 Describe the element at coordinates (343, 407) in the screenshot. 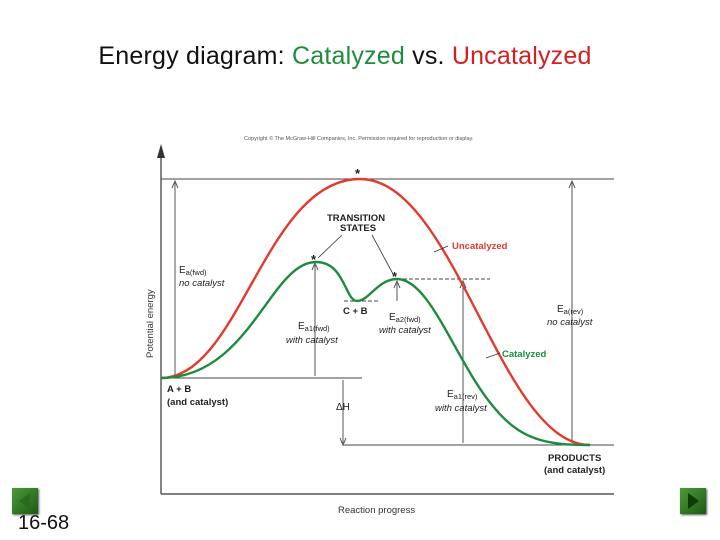

I see `delta-h-label: ΔH` at that location.